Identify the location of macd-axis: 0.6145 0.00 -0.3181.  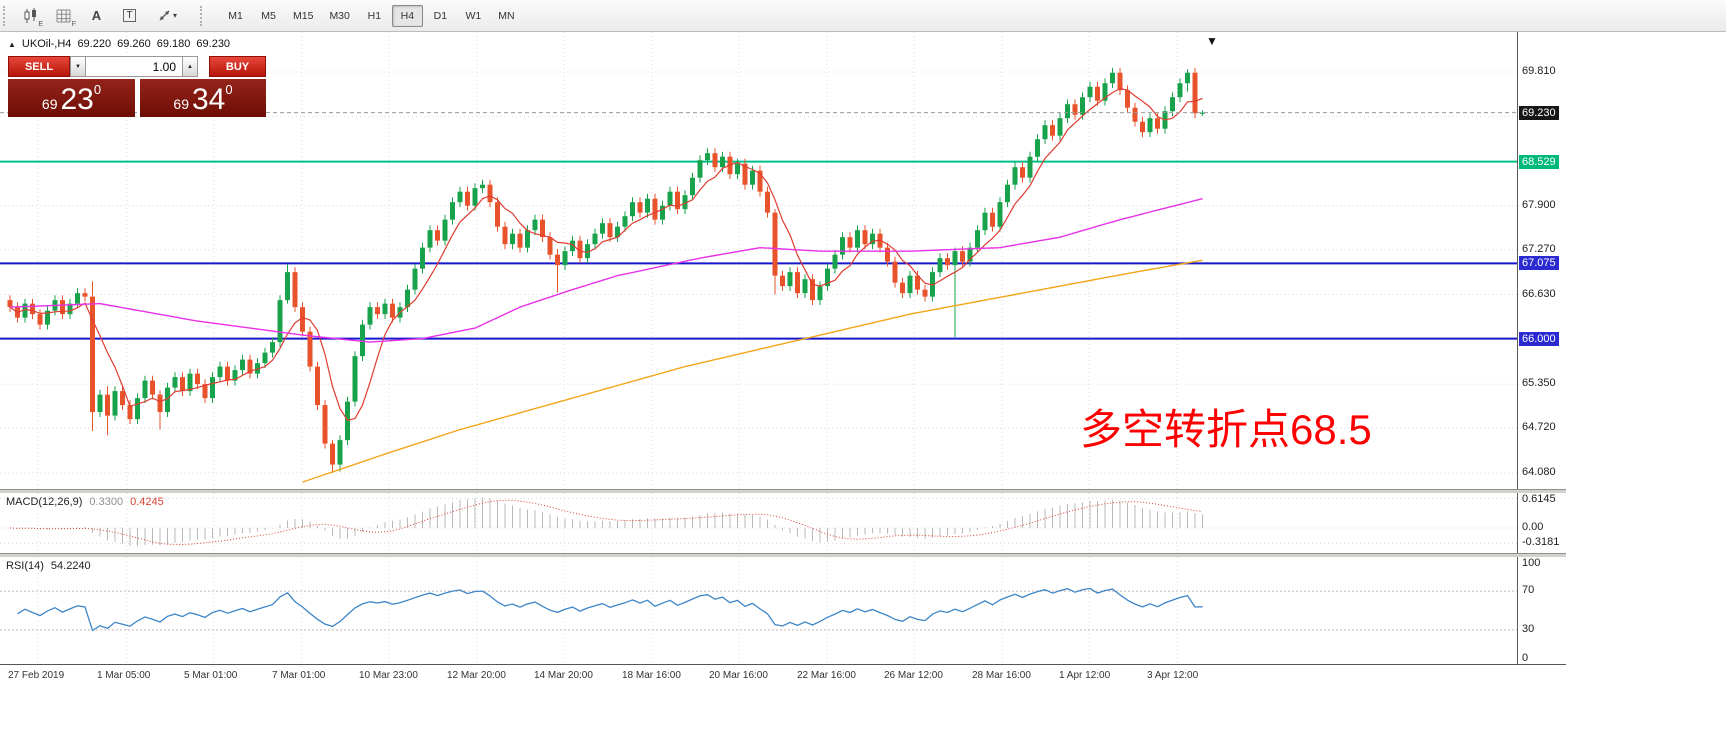
(1541, 523).